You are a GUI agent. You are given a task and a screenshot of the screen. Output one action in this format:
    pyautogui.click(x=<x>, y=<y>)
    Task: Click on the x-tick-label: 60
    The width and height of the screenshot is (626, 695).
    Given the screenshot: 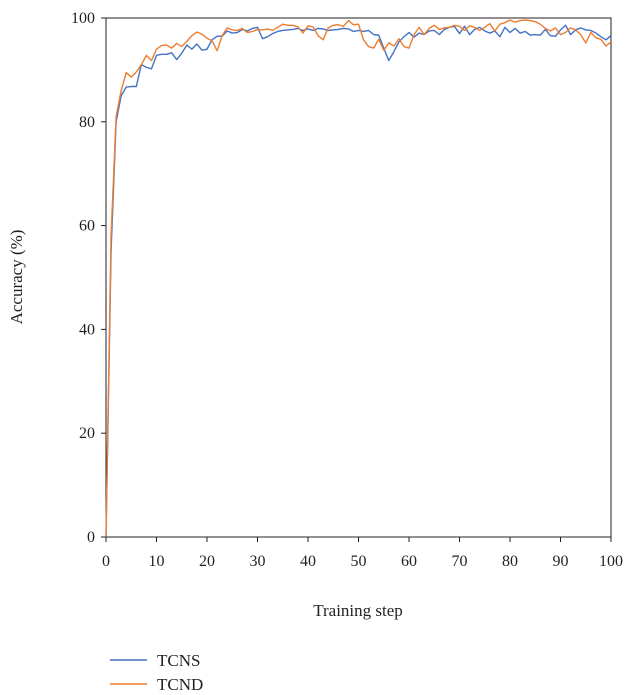 What is the action you would take?
    pyautogui.click(x=409, y=561)
    